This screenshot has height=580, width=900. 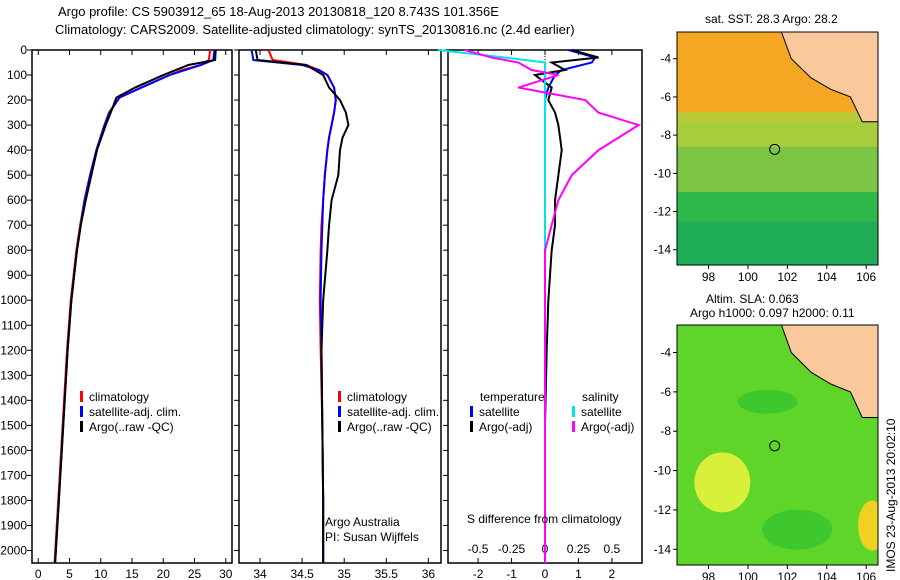 I want to click on x-tick-label: 2, so click(x=612, y=573).